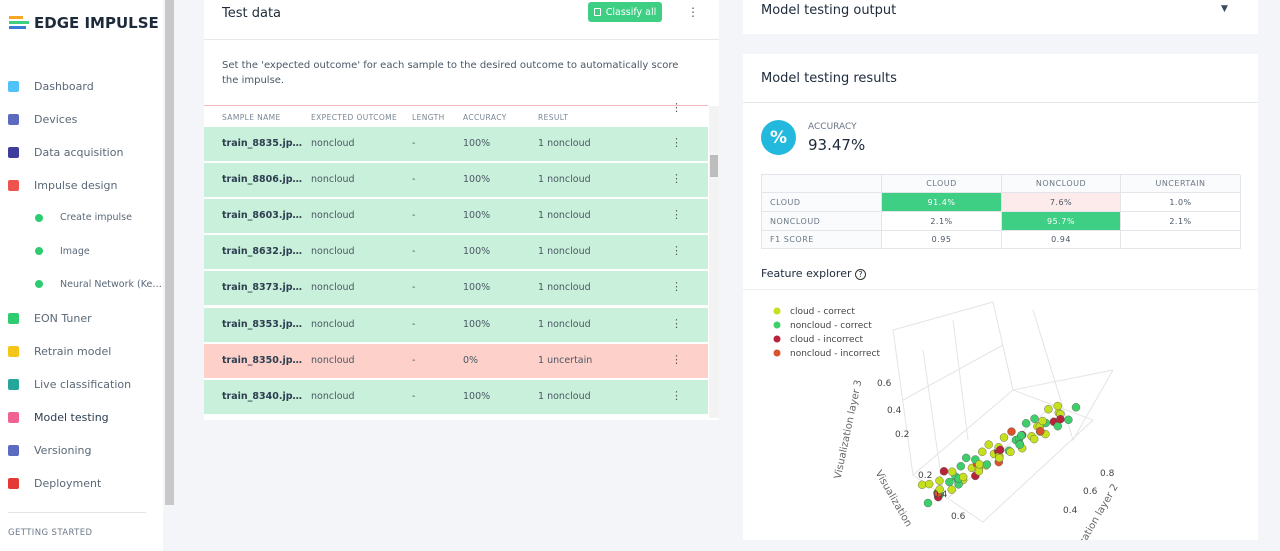 This screenshot has width=1280, height=551. Describe the element at coordinates (83, 384) in the screenshot. I see `nav-label: Live classification` at that location.